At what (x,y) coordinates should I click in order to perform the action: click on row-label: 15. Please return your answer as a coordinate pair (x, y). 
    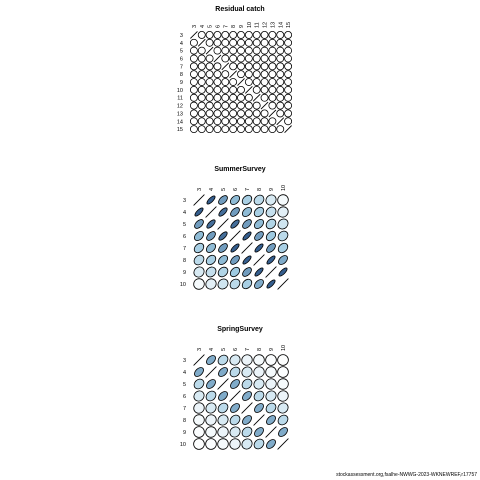
    Looking at the image, I should click on (180, 130).